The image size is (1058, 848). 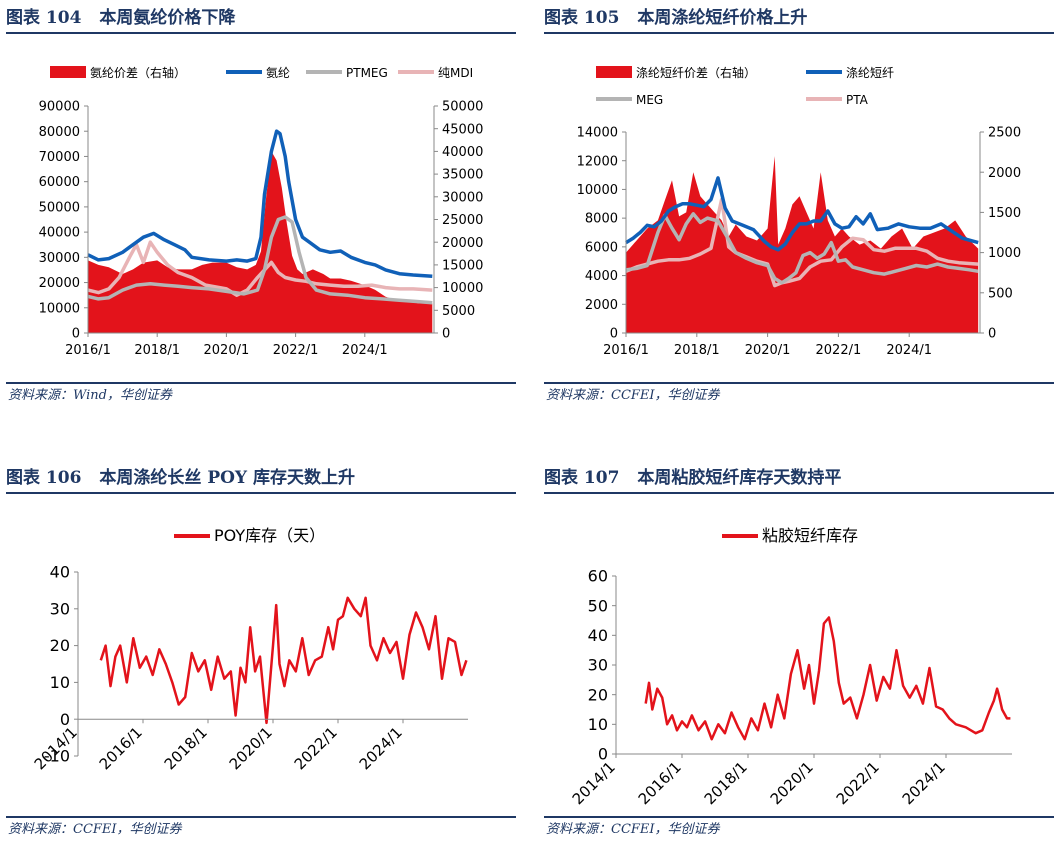 I want to click on y-tick-label: 40000, so click(x=59, y=233).